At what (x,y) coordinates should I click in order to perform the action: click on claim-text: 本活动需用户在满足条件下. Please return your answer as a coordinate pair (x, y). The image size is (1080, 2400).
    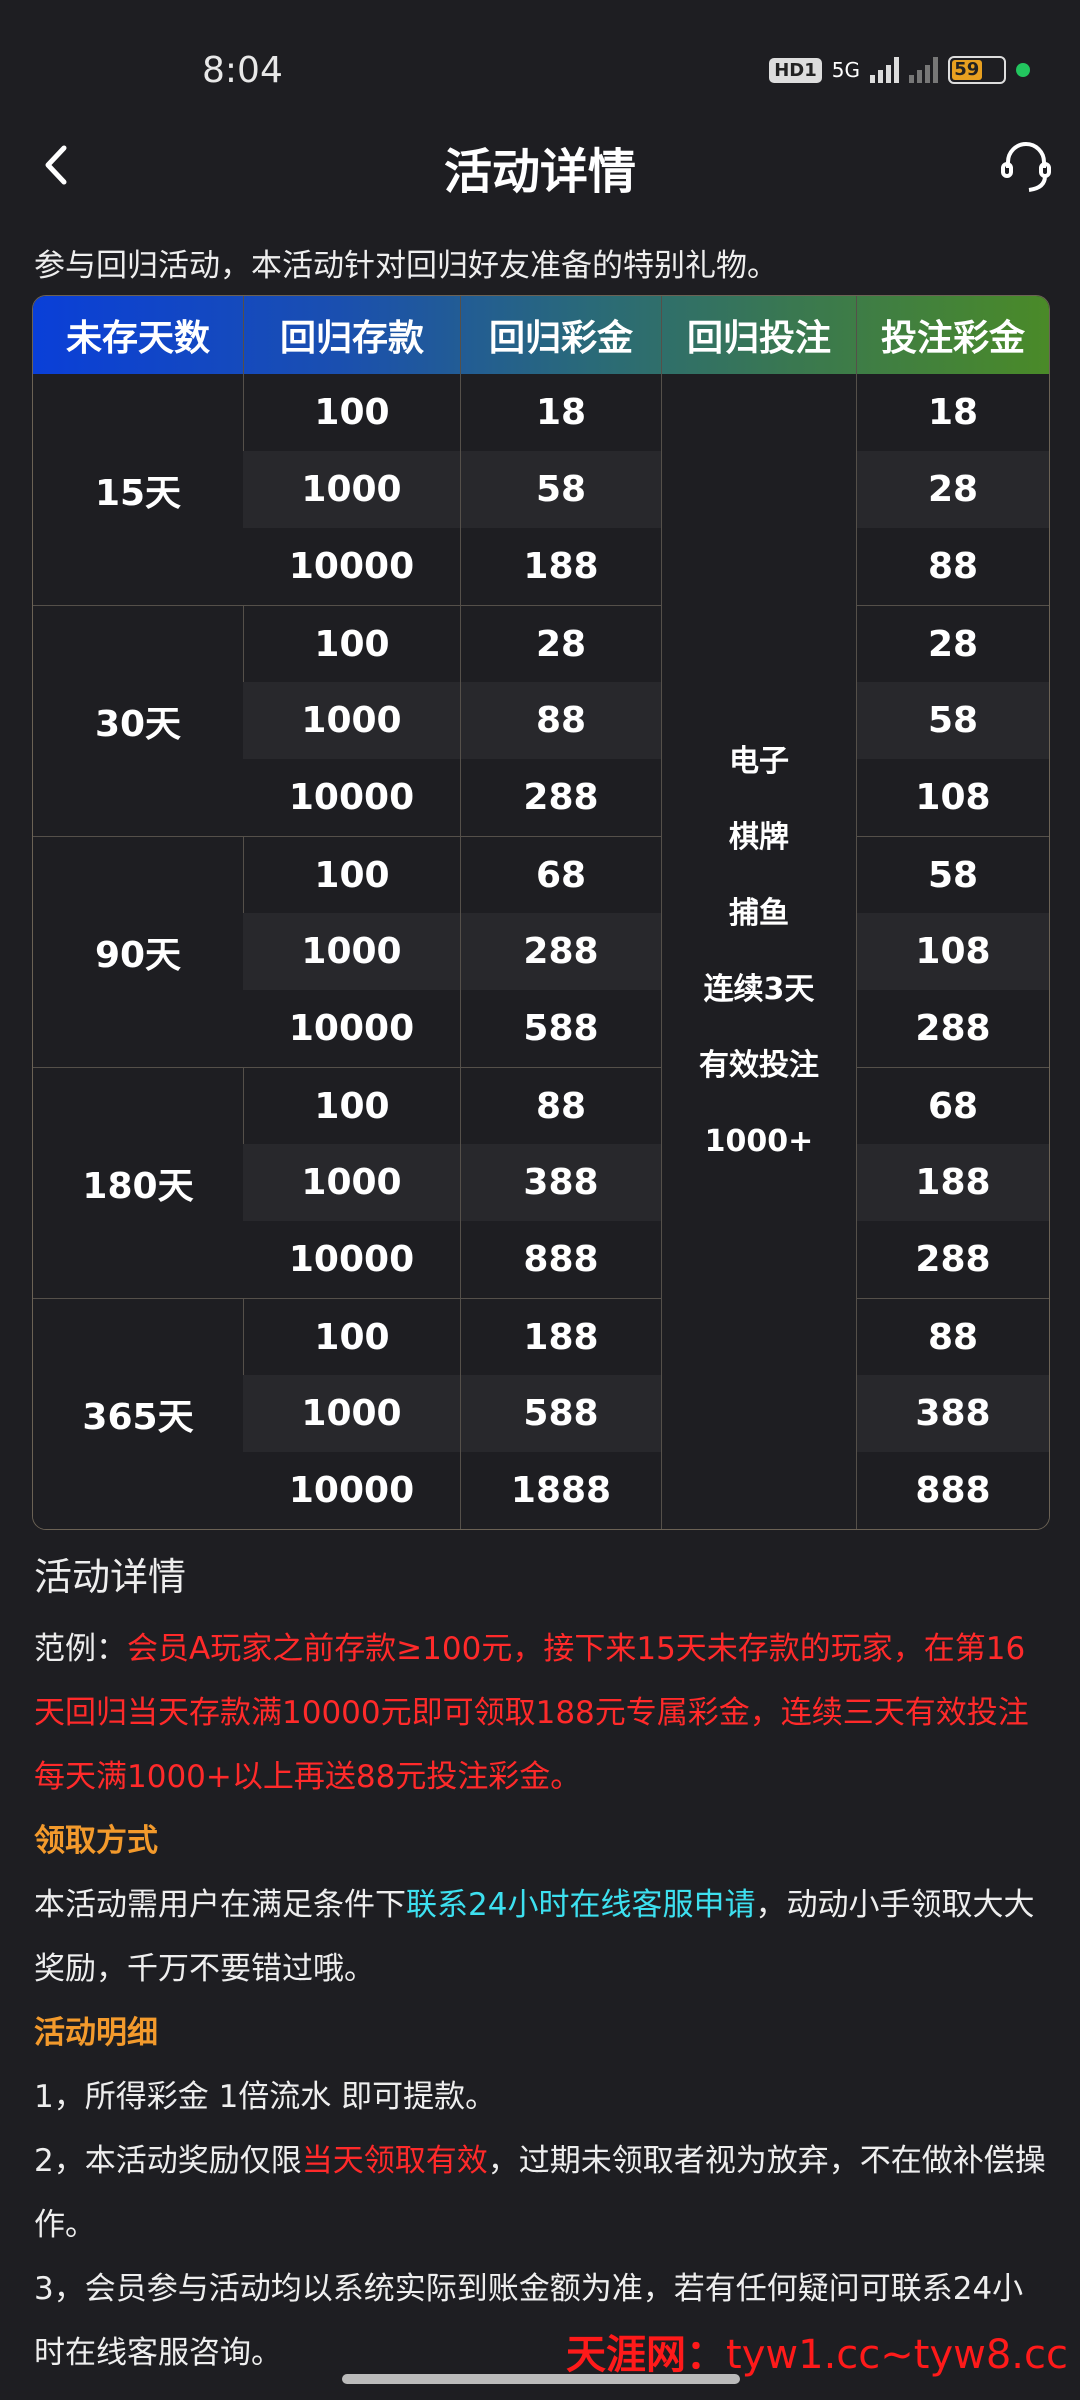
    Looking at the image, I should click on (220, 1905).